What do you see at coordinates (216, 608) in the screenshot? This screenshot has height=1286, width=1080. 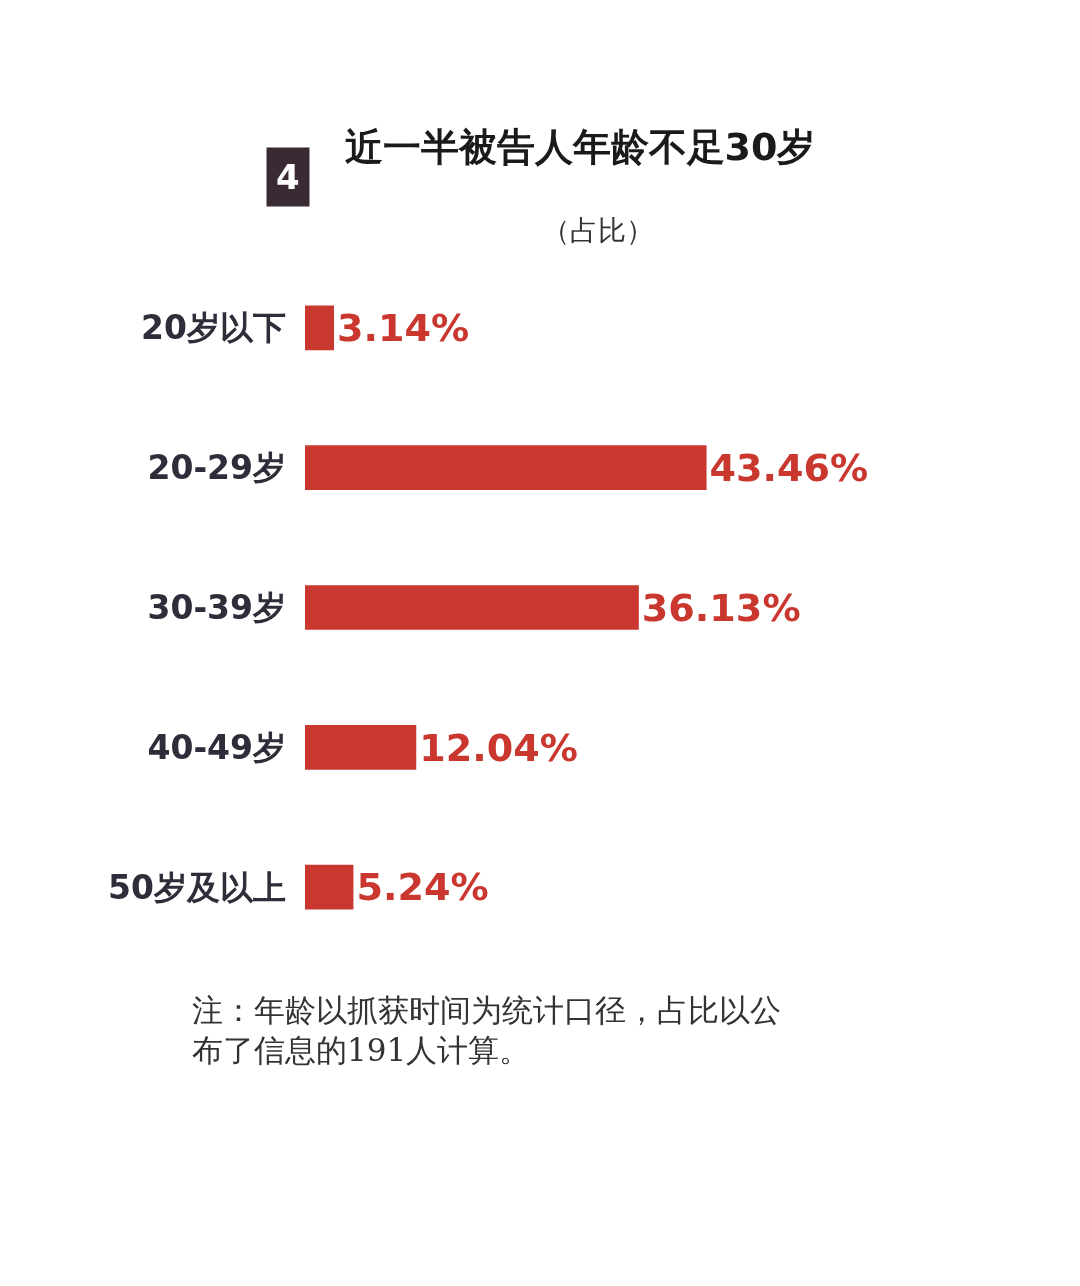 I see `y-tick-label: 30-39岁` at bounding box center [216, 608].